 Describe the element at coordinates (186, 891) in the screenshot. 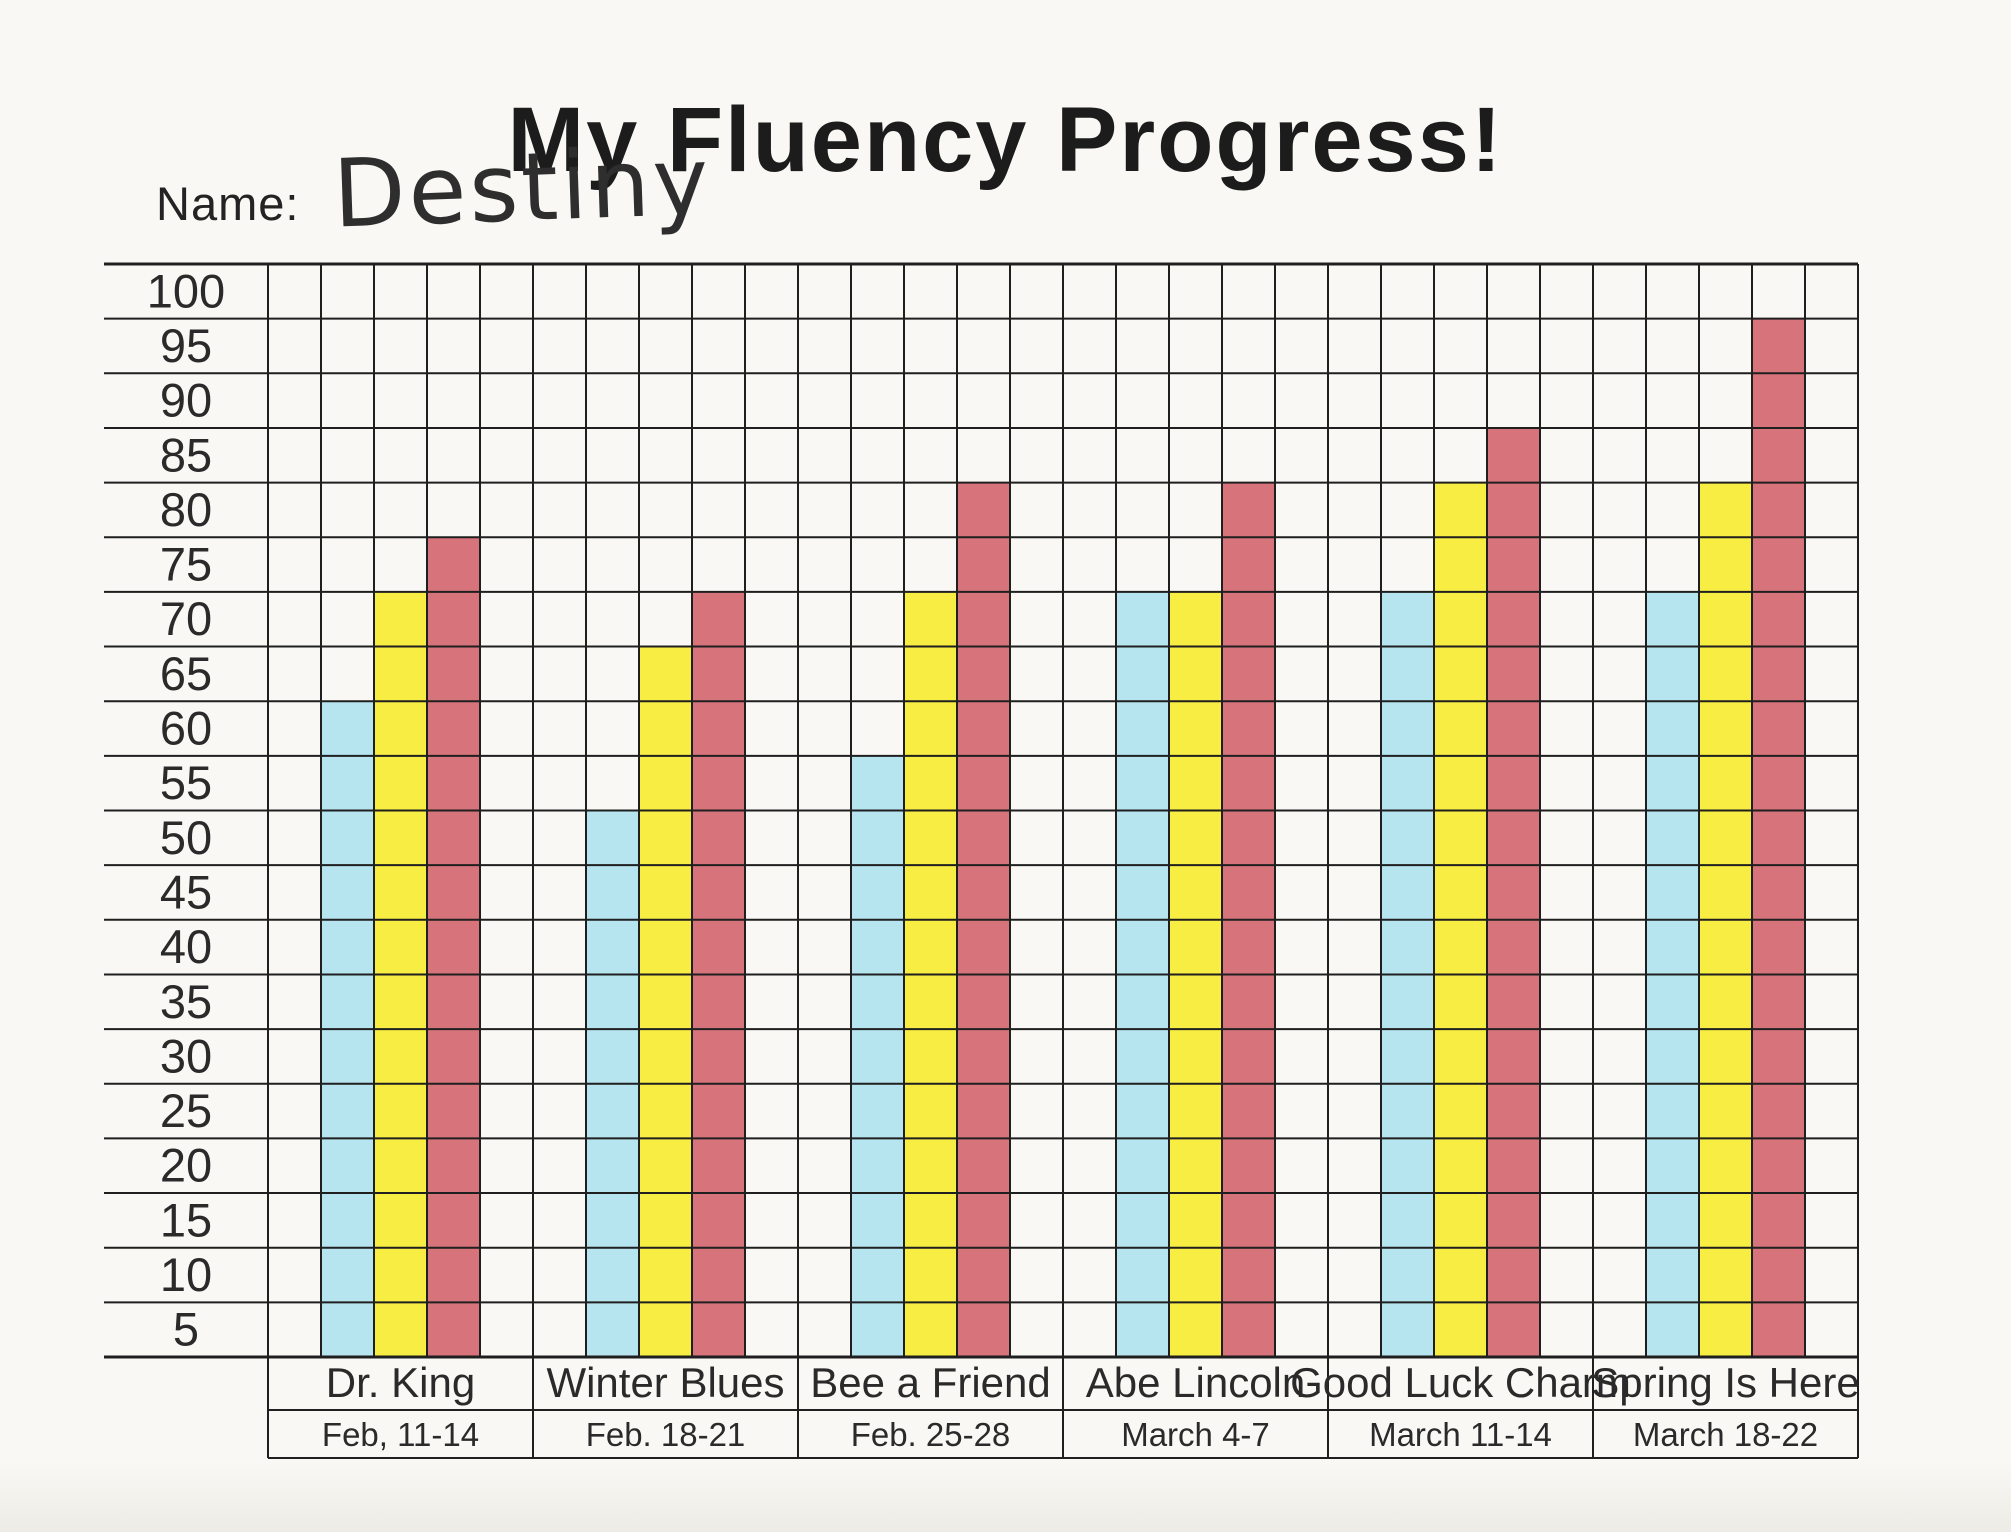

I see `y-tick-45: 45` at that location.